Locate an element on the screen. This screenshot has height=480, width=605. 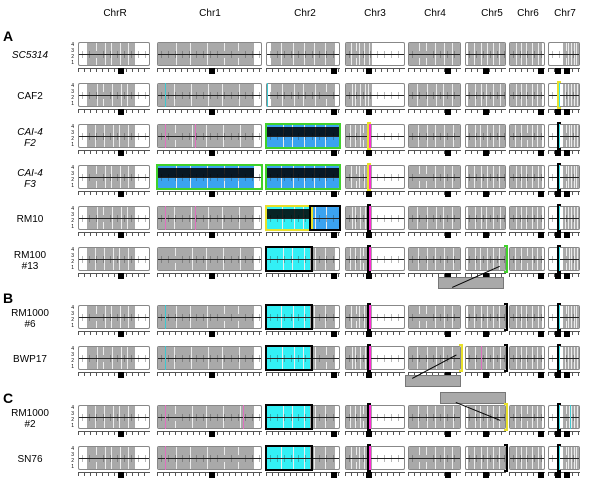
chr-header-chr3: Chr3 is located at coordinates (375, 13).